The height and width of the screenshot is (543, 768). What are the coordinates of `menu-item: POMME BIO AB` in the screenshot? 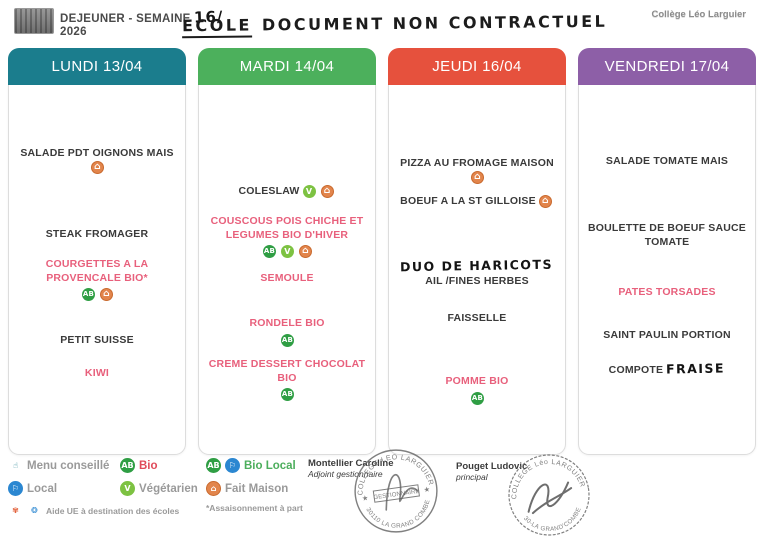 It's located at (477, 390).